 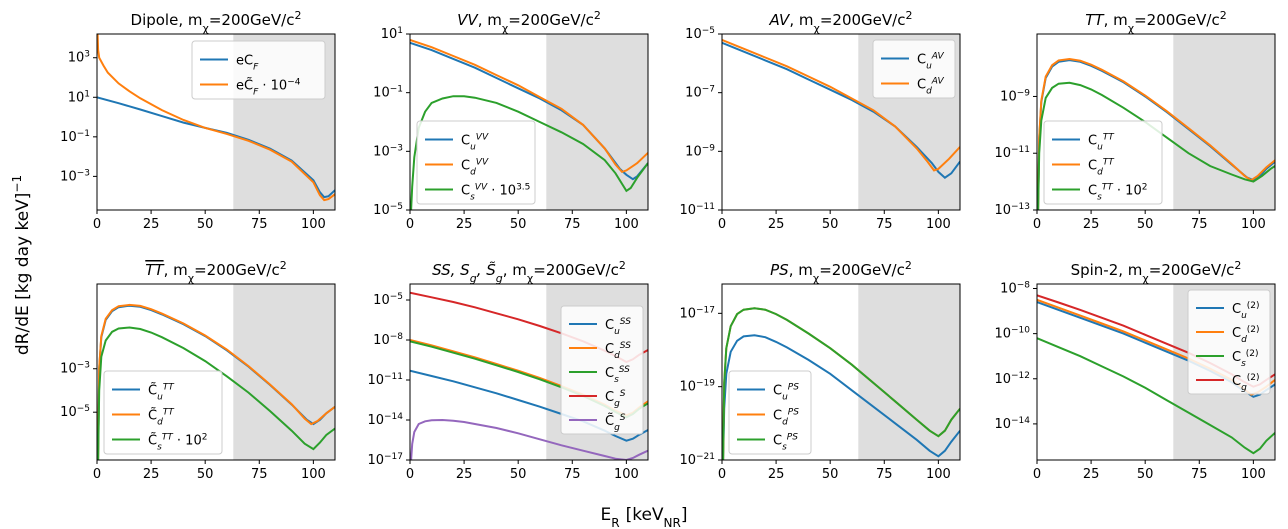 What do you see at coordinates (1145, 474) in the screenshot?
I see `x-tick-label: 50` at bounding box center [1145, 474].